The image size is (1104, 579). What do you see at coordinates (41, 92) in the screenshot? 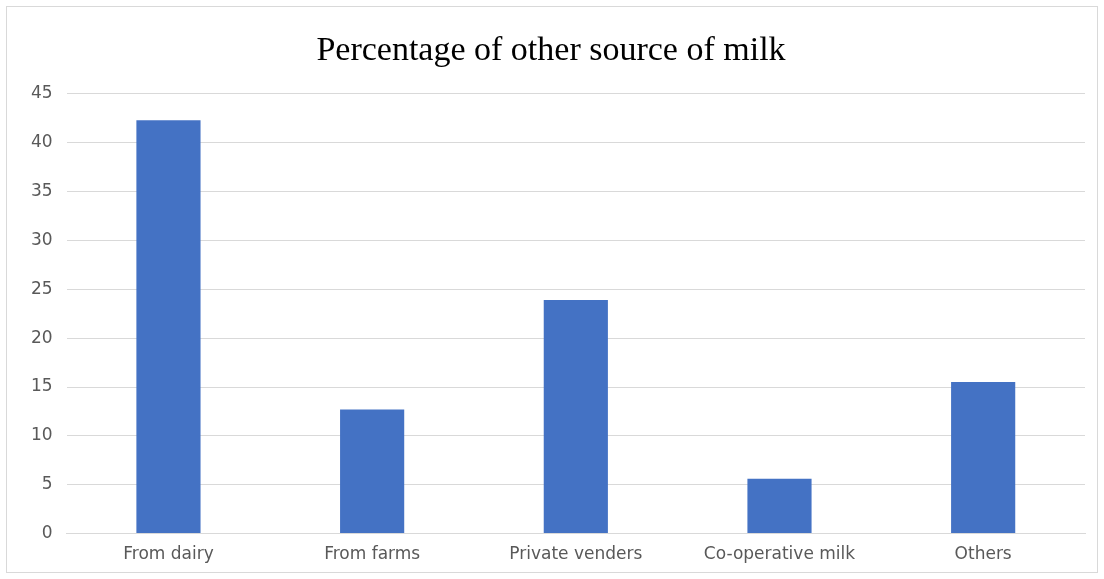
I see `y-tick-label: 45` at bounding box center [41, 92].